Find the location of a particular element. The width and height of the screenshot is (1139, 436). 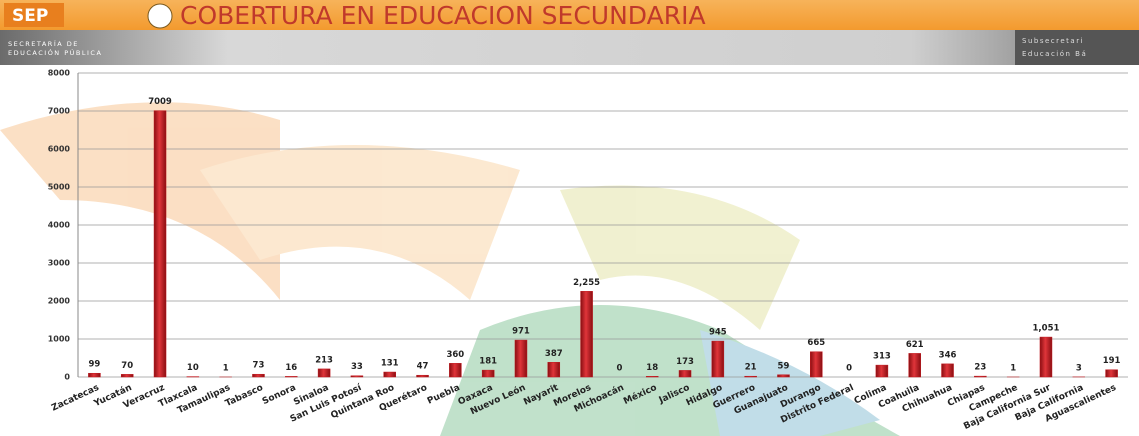

value-label: 21 is located at coordinates (751, 368).